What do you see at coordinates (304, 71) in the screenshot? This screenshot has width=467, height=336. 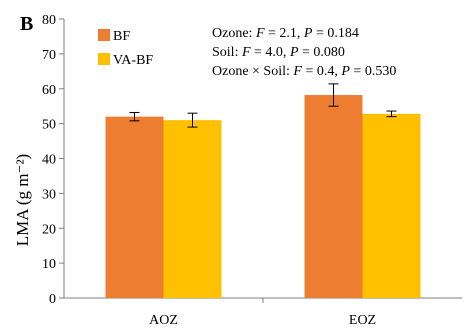 I see `stats-annotation: Ozone × Soil: F = 0.4, P = 0.530` at bounding box center [304, 71].